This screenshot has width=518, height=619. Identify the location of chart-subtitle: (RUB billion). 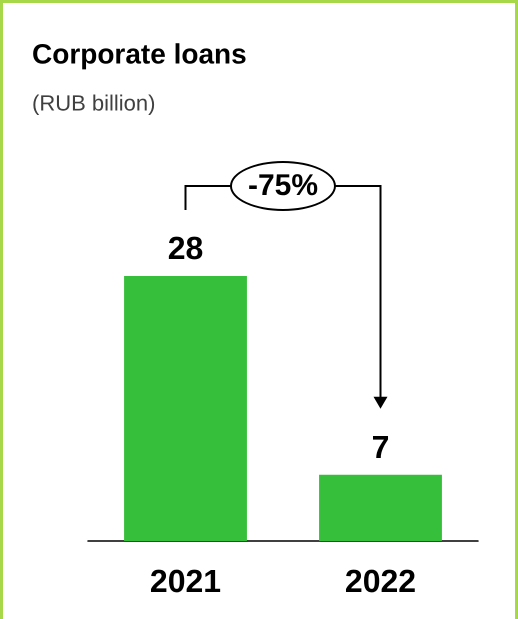
(94, 103).